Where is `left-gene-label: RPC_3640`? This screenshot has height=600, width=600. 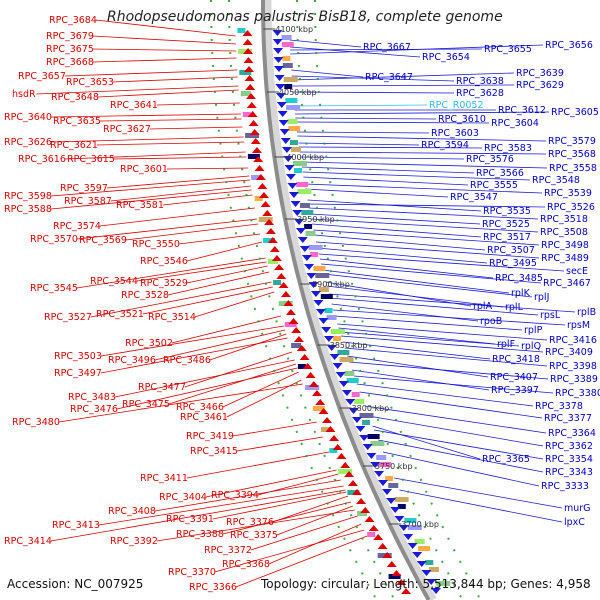
left-gene-label: RPC_3640 is located at coordinates (28, 117).